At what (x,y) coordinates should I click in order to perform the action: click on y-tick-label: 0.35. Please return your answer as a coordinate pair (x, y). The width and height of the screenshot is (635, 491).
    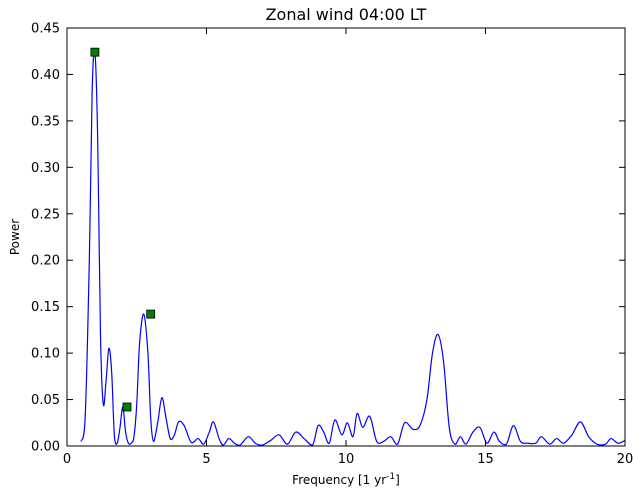
    Looking at the image, I should click on (45, 121).